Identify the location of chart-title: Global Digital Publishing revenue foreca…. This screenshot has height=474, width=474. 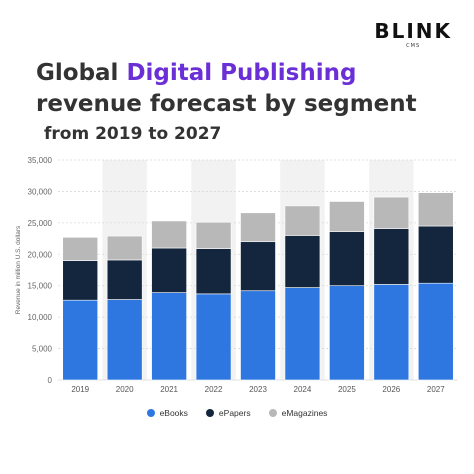
(226, 89).